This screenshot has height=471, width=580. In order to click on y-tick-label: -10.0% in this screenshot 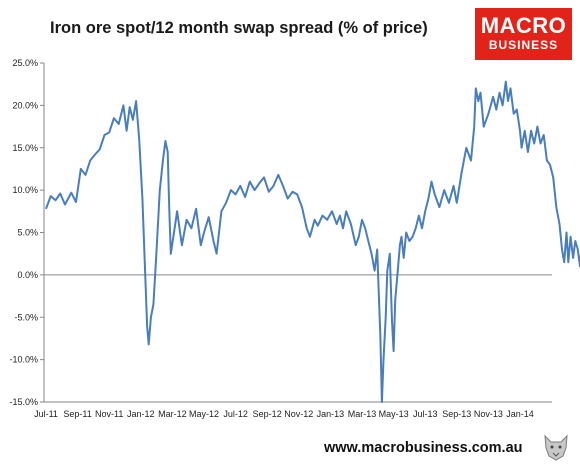, I will do `click(23, 360)`.